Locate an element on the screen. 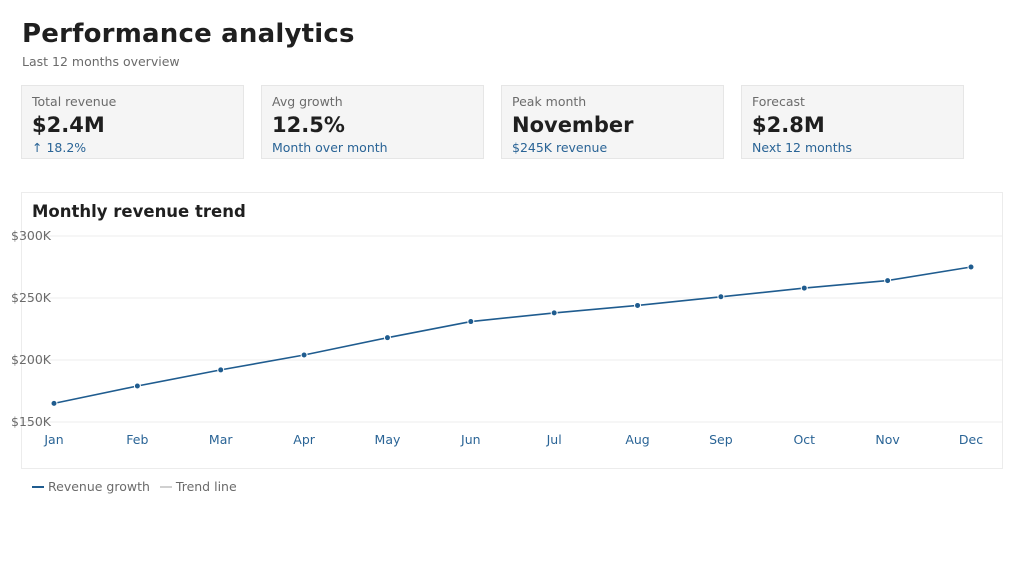  x-tick-label: Jun is located at coordinates (470, 439).